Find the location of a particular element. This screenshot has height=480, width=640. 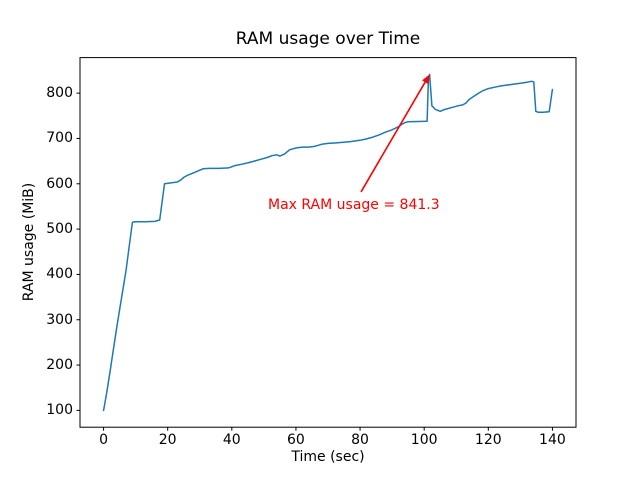

y-tick-label: 100 is located at coordinates (59, 410).